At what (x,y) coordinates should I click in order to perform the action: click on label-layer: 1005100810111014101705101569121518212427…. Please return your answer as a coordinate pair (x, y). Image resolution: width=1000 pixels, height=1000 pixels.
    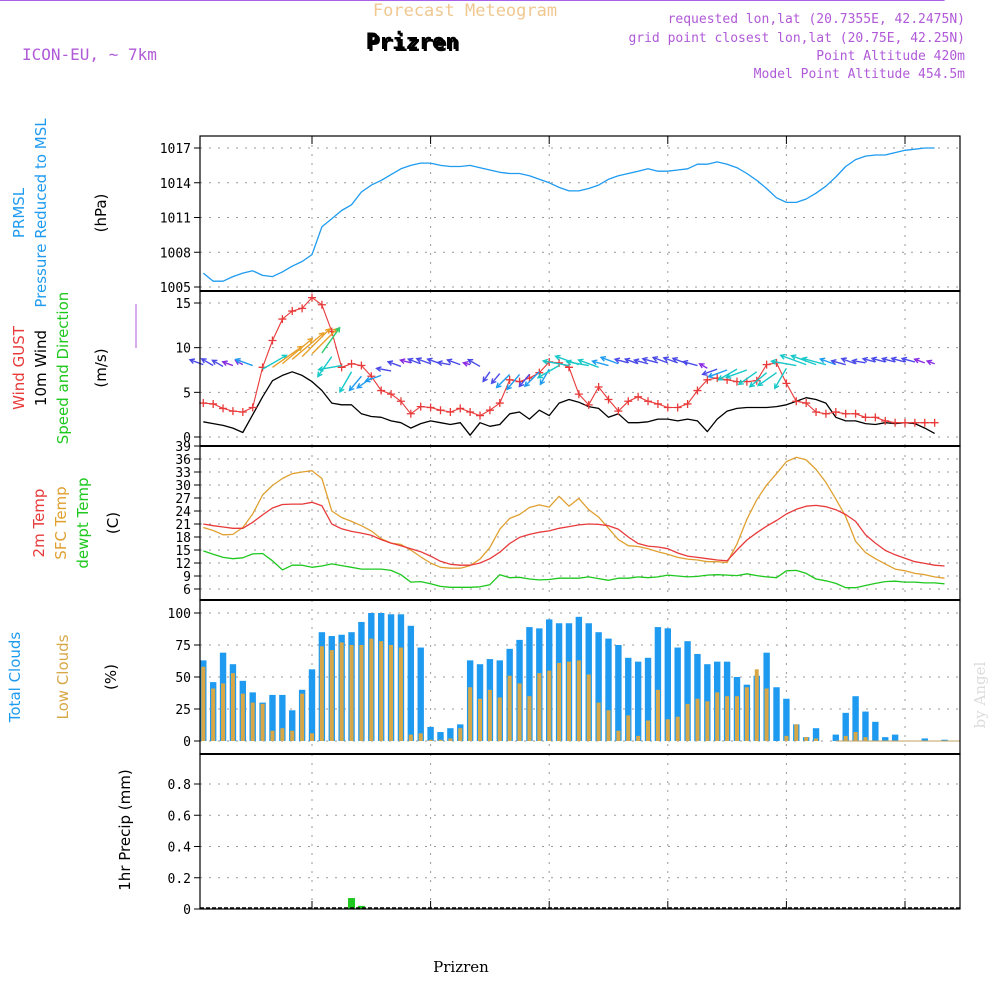
    Looking at the image, I should click on (98, 518).